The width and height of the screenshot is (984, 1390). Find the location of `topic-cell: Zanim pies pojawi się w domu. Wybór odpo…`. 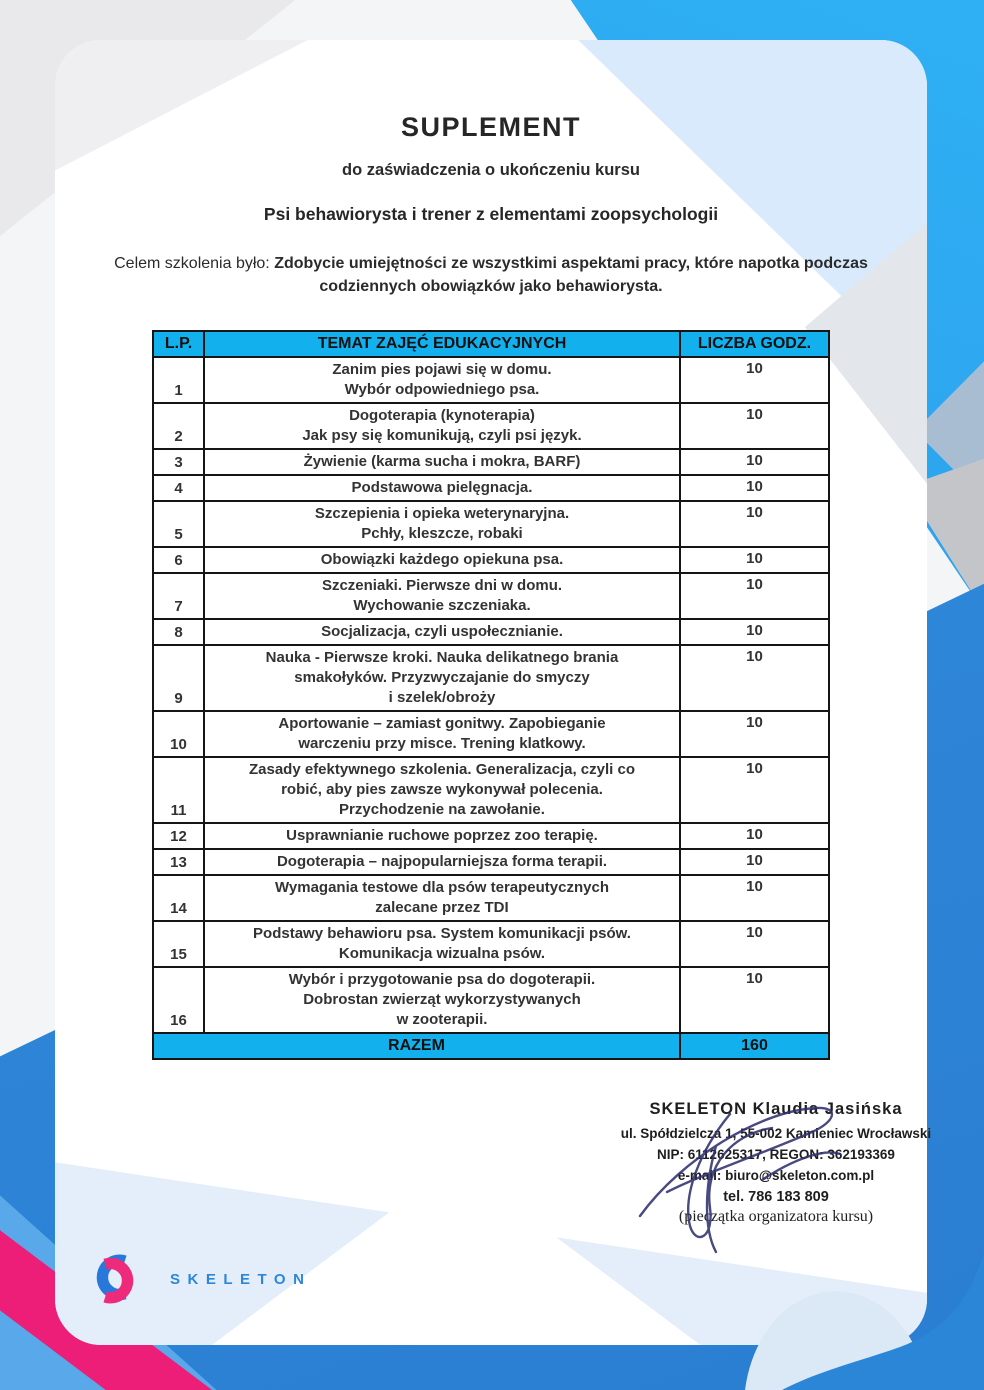

topic-cell: Zanim pies pojawi się w domu. Wybór odpo… is located at coordinates (442, 380).